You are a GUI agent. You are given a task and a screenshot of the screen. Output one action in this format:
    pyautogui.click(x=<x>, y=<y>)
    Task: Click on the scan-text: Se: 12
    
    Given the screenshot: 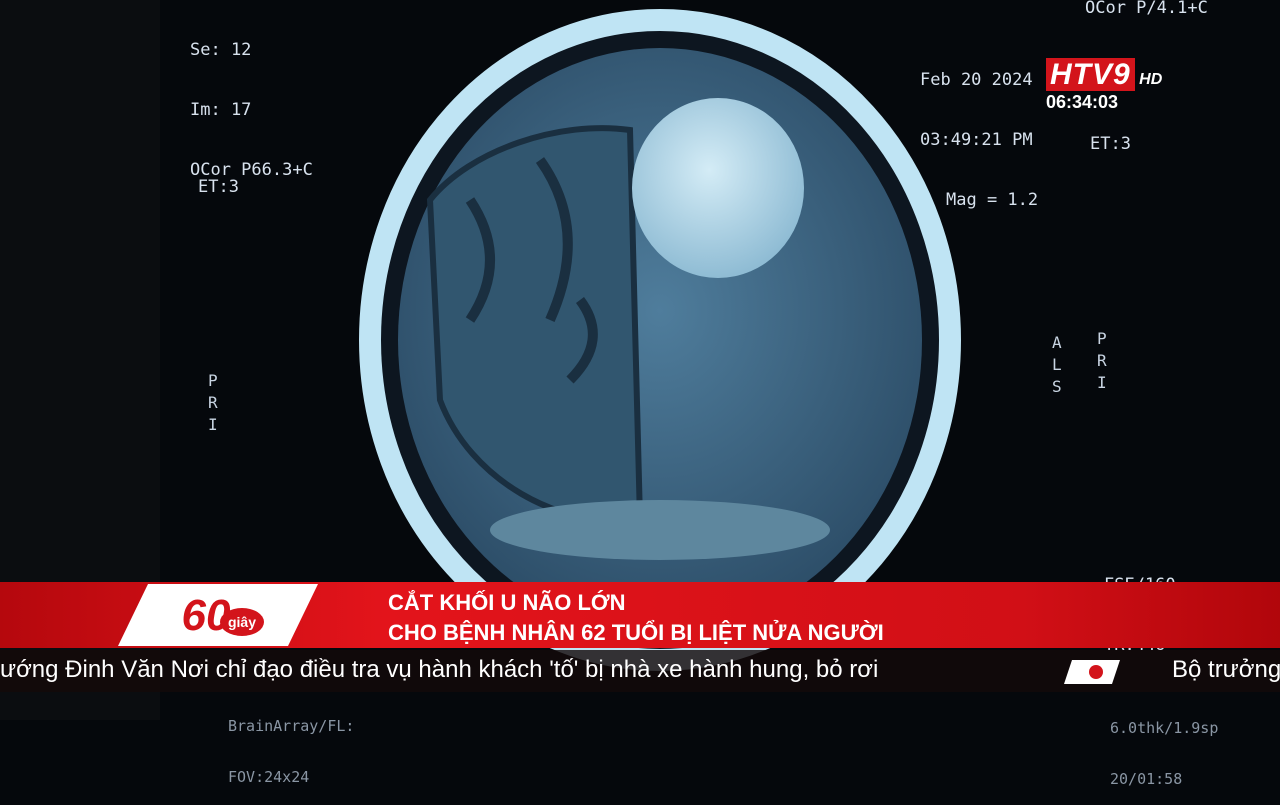 What is the action you would take?
    pyautogui.click(x=221, y=50)
    